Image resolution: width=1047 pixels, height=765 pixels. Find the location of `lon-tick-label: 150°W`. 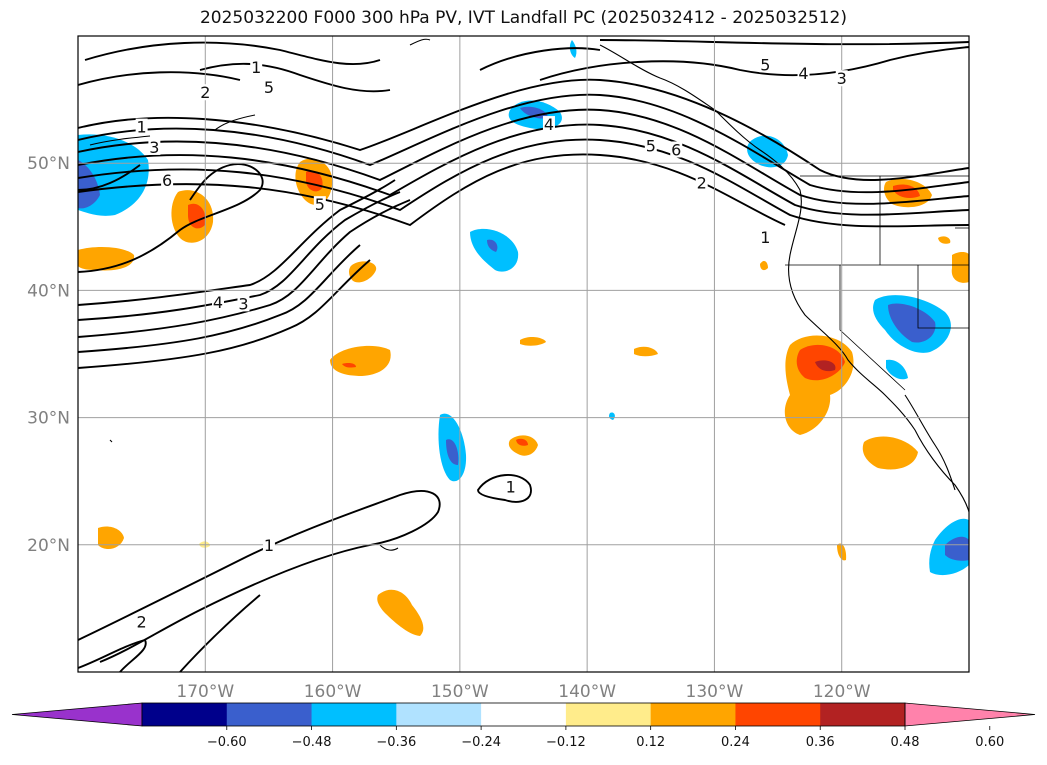

lon-tick-label: 150°W is located at coordinates (460, 692).